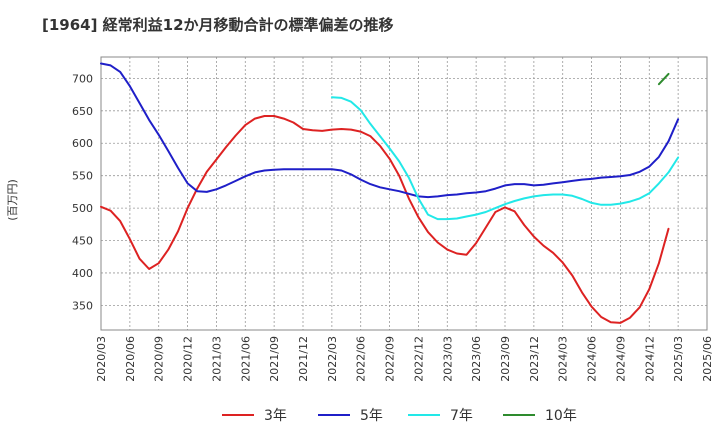 This screenshot has width=720, height=440. I want to click on x-tick-label: 2024/09, so click(620, 359).